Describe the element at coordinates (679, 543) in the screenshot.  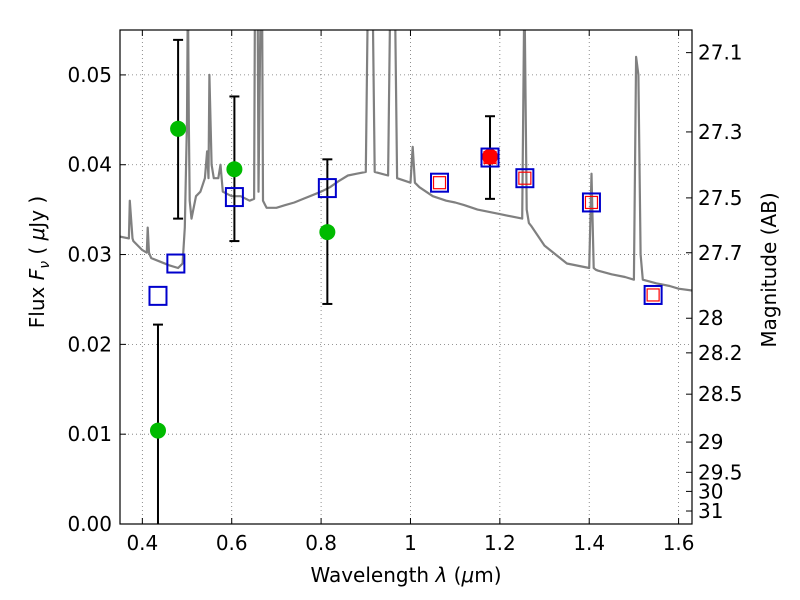
I see `x-tick-label: 1.6` at that location.